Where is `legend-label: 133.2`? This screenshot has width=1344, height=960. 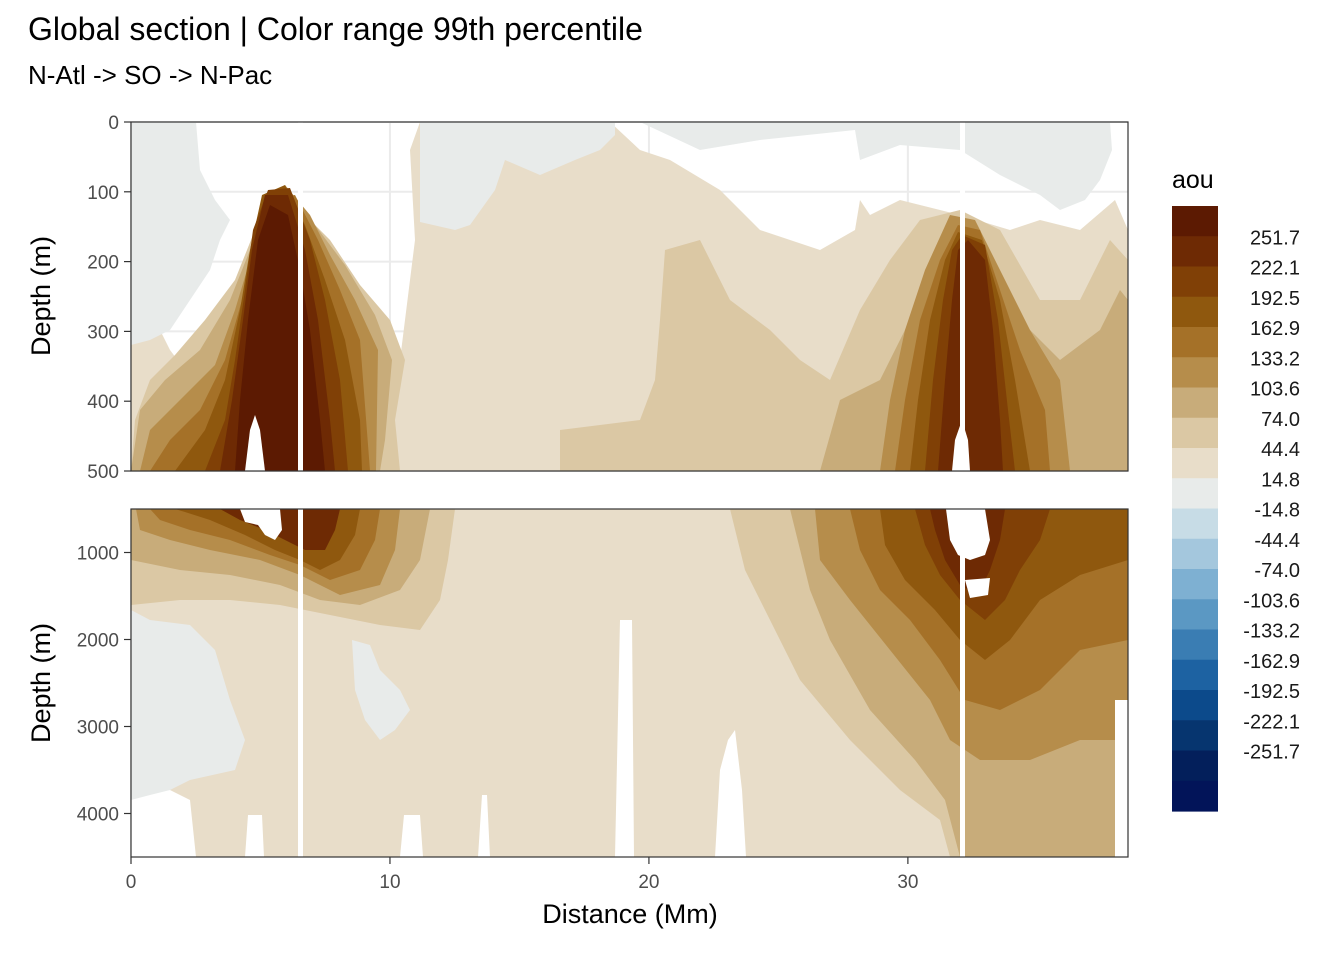 legend-label: 133.2 is located at coordinates (1275, 359).